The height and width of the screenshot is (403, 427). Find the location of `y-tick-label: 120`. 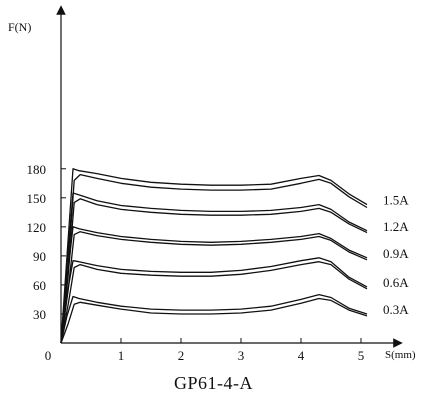

y-tick-label: 120 is located at coordinates (37, 227).